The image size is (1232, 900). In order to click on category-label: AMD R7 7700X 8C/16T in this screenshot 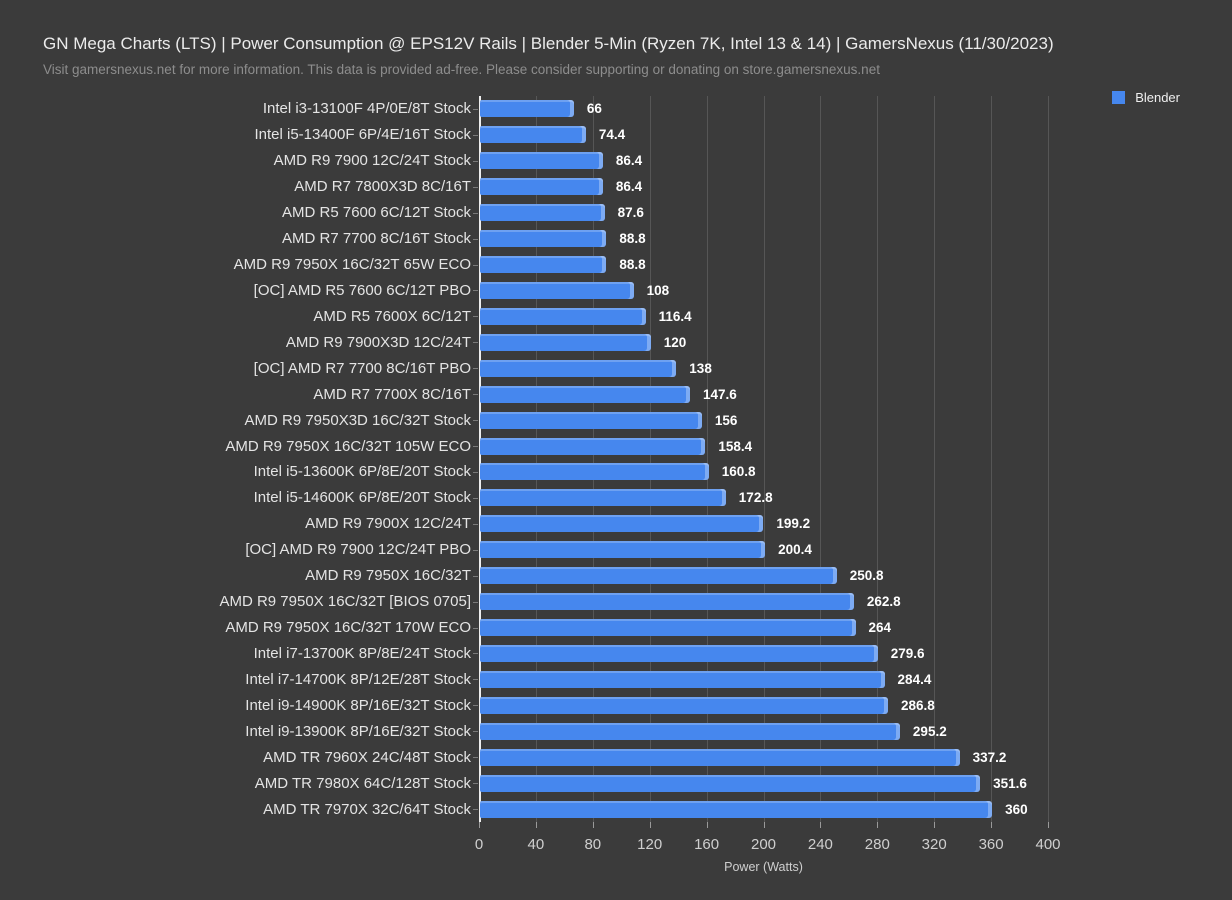, I will do `click(392, 394)`.